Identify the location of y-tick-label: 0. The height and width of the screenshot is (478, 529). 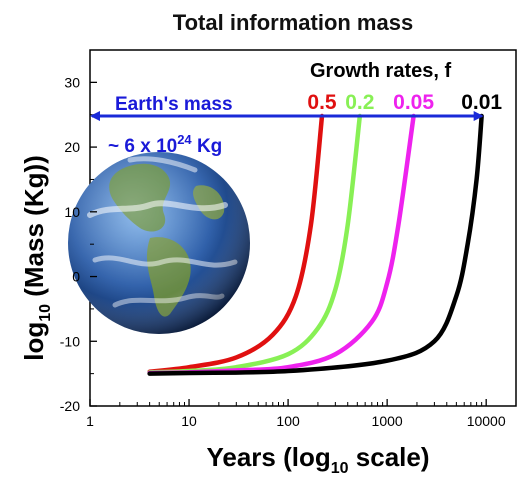
(76, 277).